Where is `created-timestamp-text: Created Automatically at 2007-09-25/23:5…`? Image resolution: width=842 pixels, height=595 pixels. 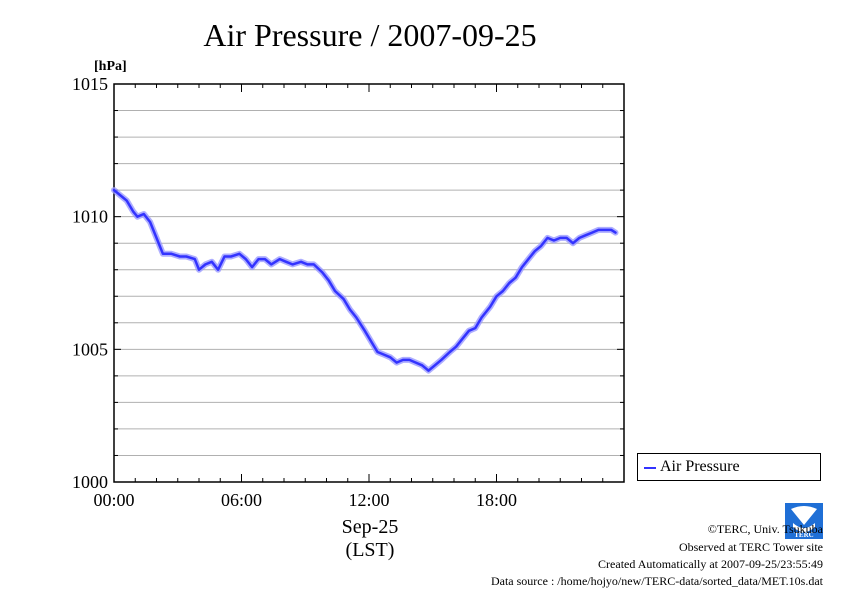 created-timestamp-text: Created Automatically at 2007-09-25/23:5… is located at coordinates (710, 564).